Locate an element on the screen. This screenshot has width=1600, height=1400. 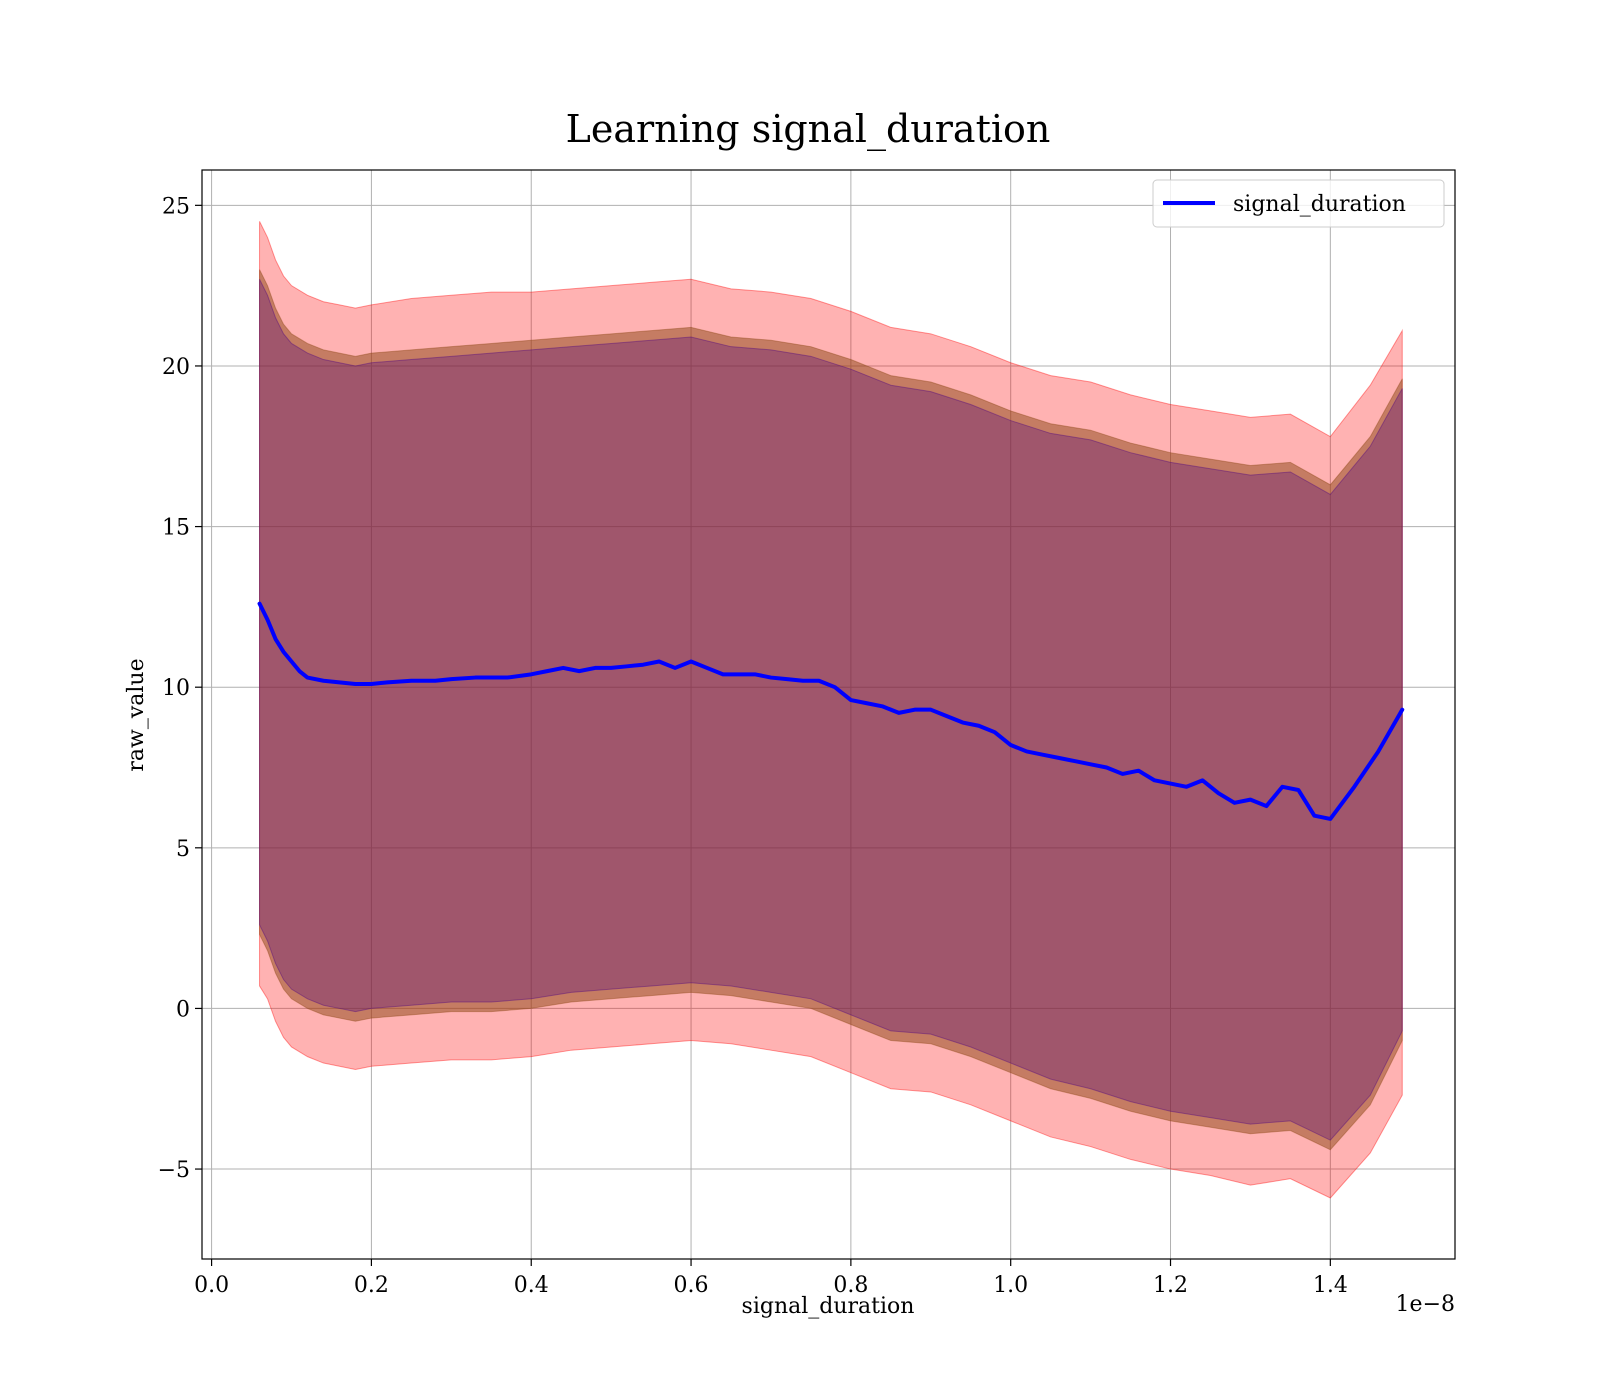
y-tick-label: 15 is located at coordinates (176, 528).